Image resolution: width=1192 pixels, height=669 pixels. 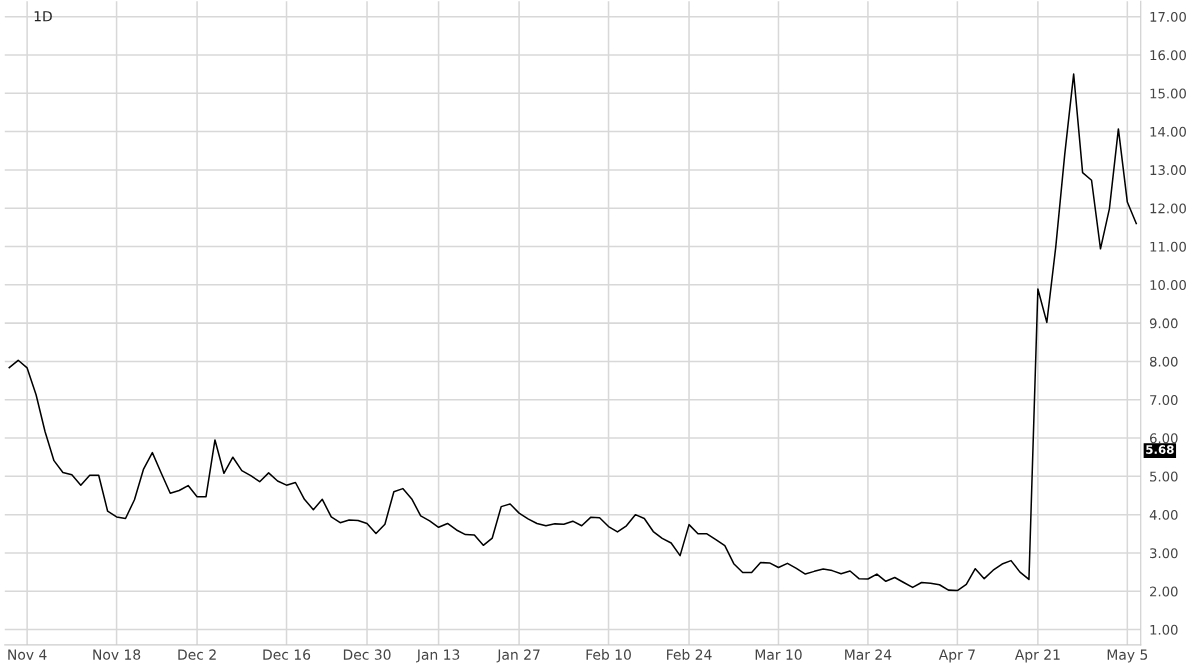 I want to click on annotation: 1D, so click(x=43, y=16).